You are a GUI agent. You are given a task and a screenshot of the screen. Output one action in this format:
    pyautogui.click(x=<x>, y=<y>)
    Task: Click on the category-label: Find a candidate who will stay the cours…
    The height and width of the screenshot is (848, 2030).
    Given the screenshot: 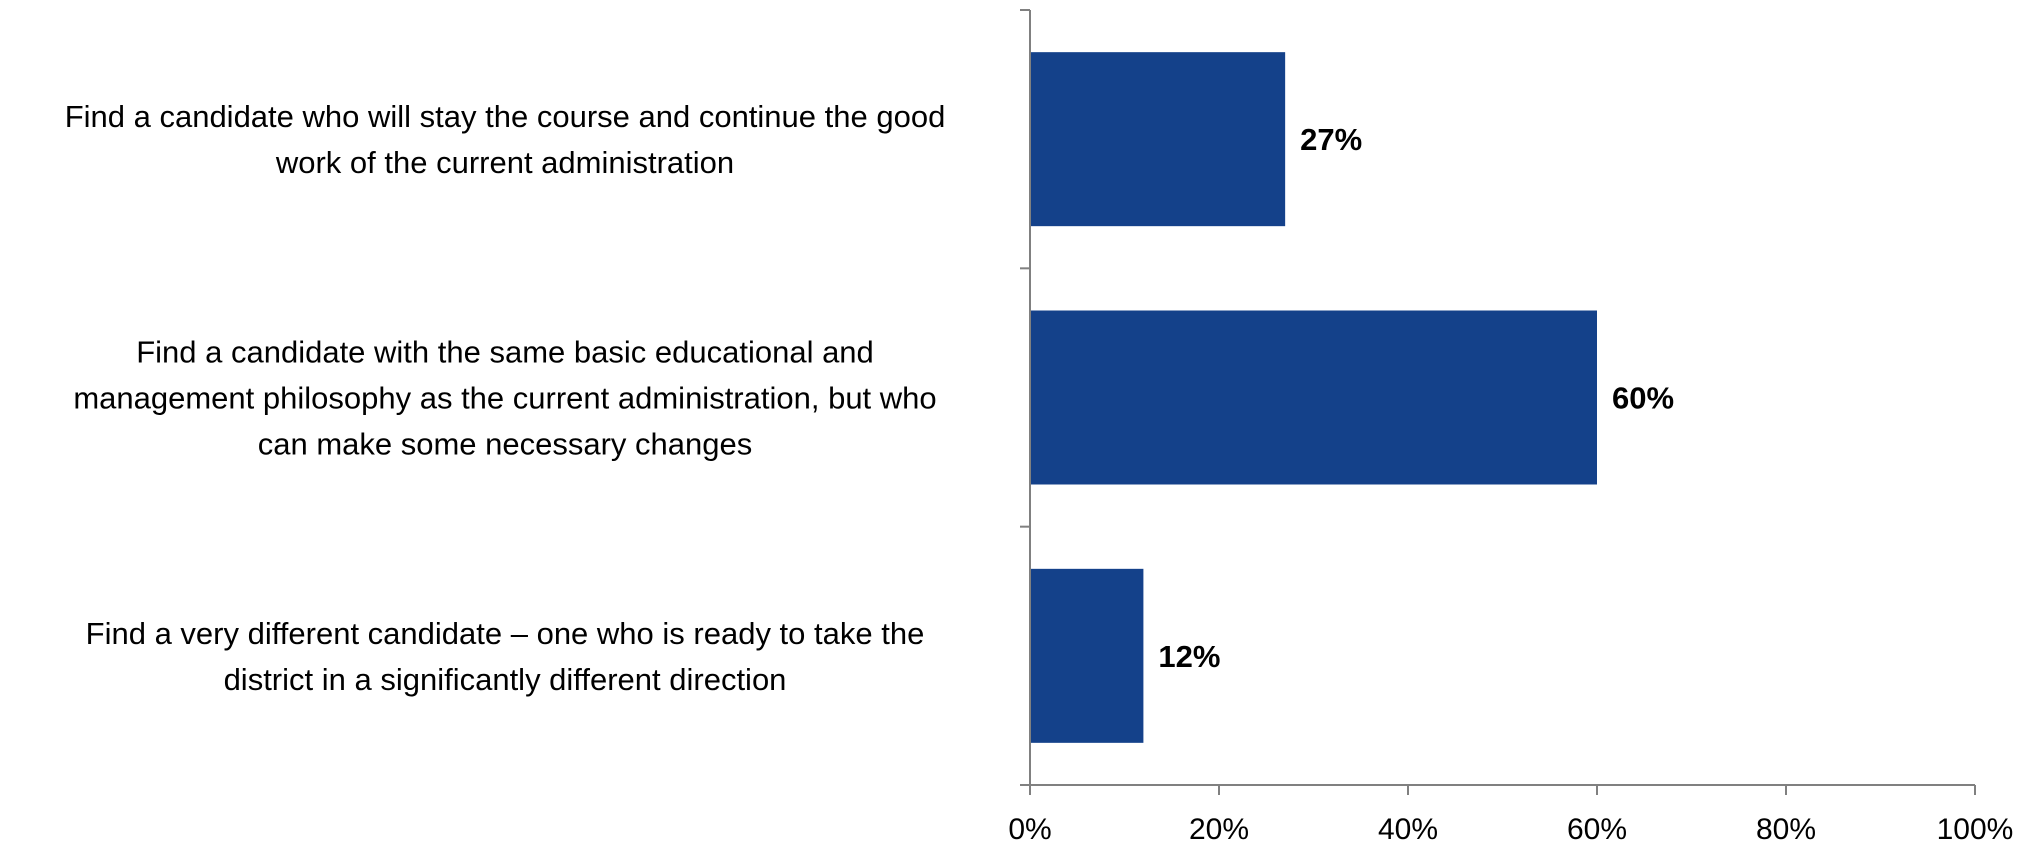 What is the action you would take?
    pyautogui.click(x=505, y=116)
    